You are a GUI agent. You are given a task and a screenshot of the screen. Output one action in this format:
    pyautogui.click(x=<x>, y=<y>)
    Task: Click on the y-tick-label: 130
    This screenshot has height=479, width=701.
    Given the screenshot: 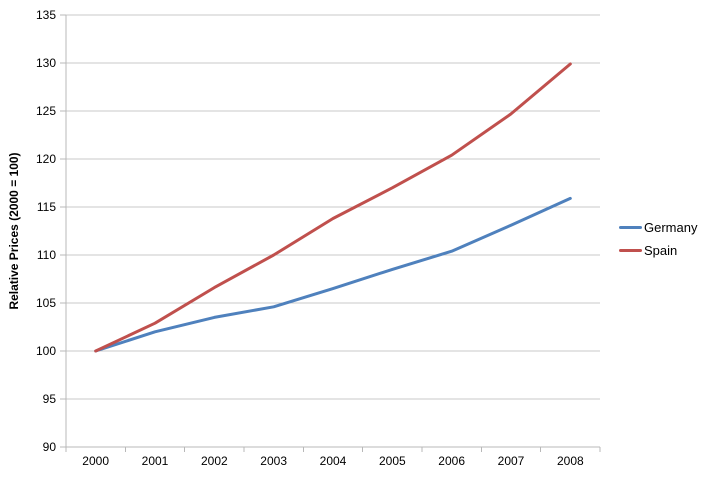 What is the action you would take?
    pyautogui.click(x=45, y=63)
    